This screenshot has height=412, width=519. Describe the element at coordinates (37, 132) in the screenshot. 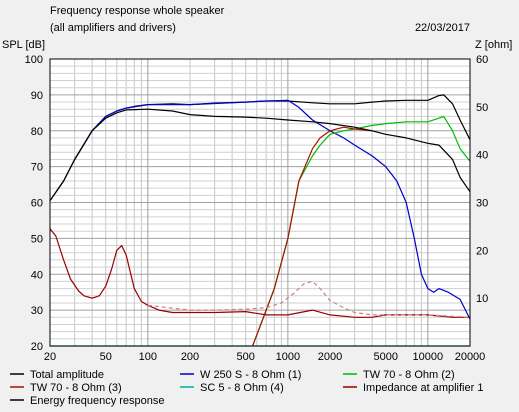

I see `y-tick-label: 80` at that location.